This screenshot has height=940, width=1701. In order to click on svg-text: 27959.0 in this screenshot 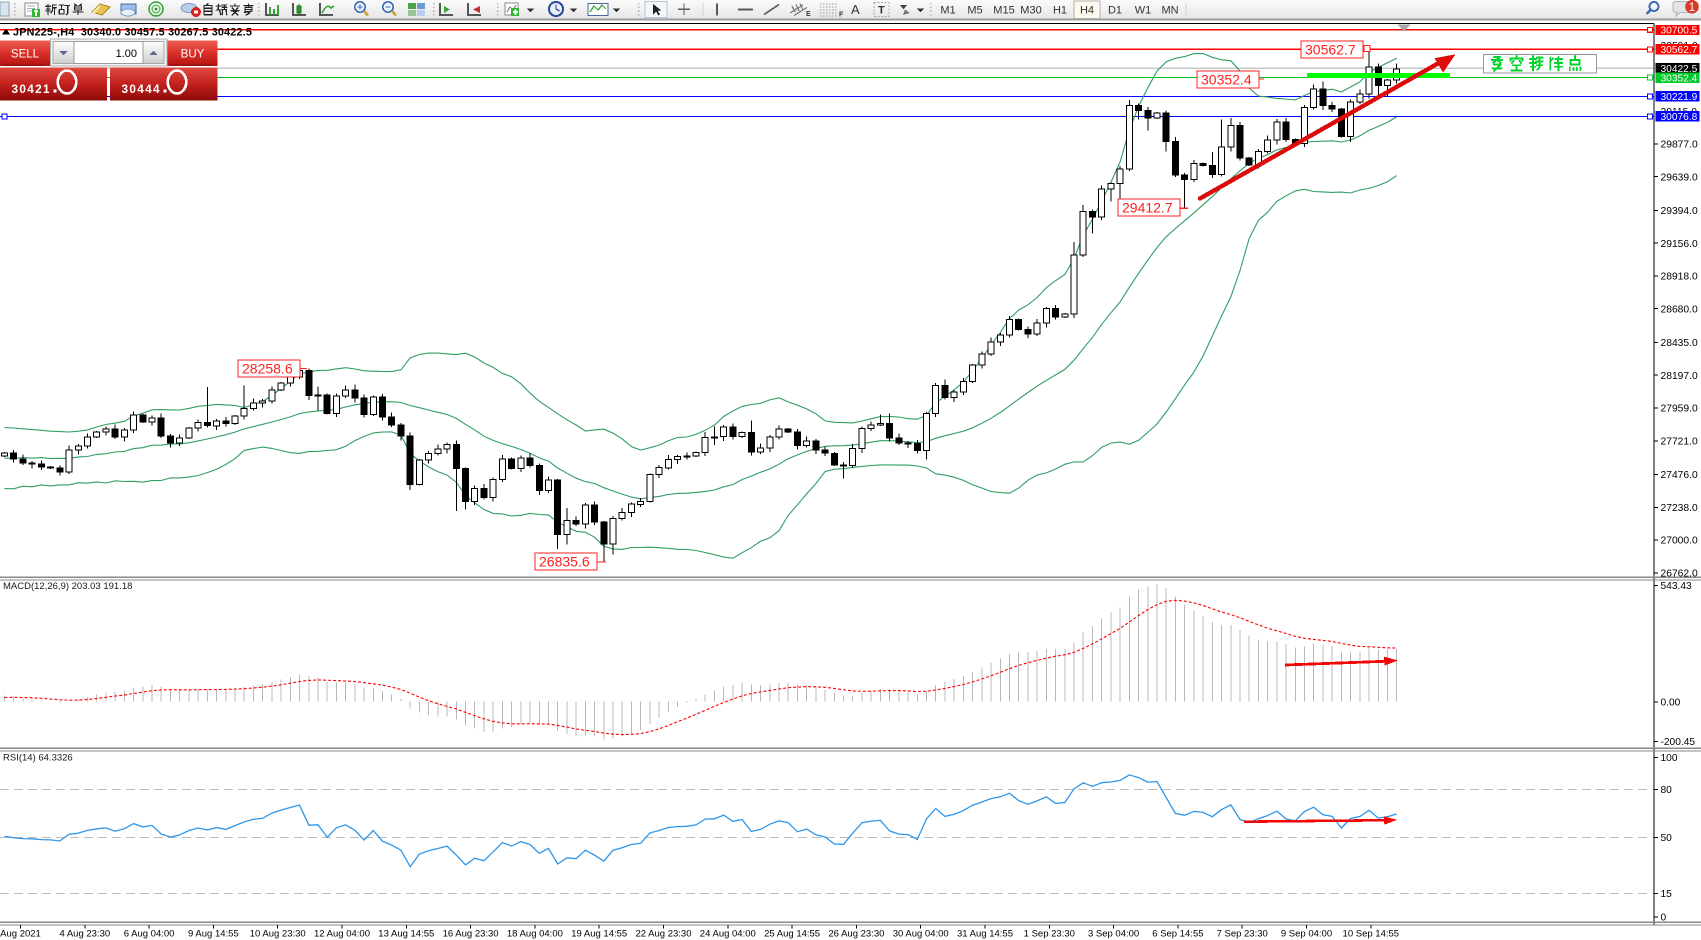, I will do `click(1679, 409)`.